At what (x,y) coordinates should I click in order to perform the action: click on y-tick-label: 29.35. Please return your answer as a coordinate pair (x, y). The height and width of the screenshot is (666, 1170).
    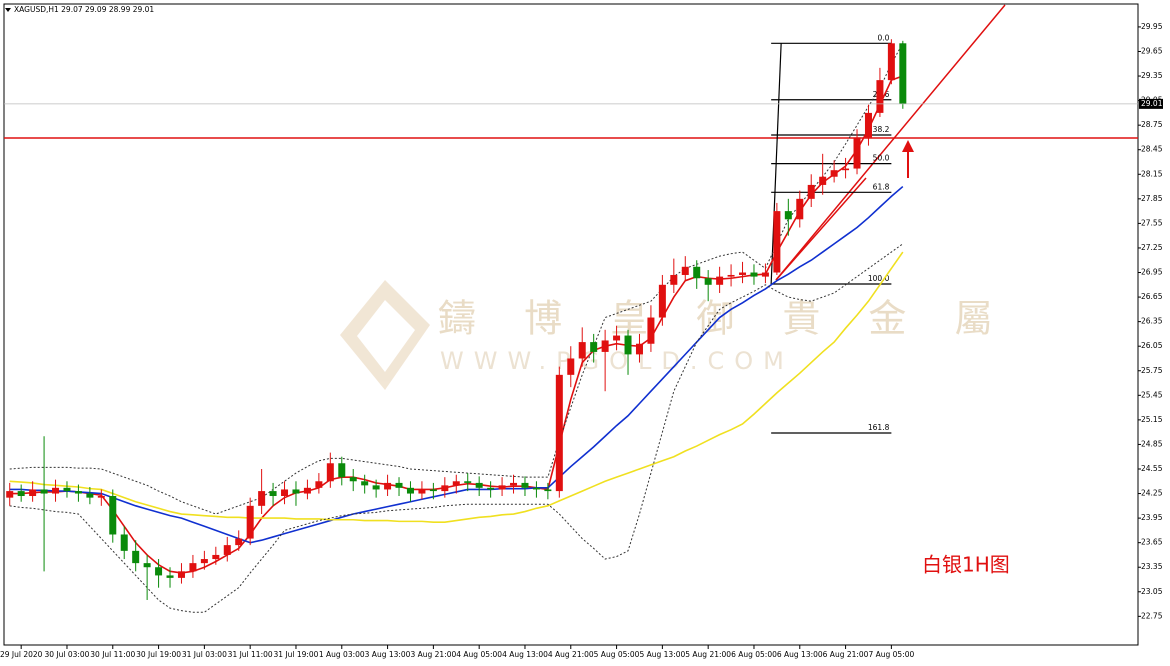
    Looking at the image, I should click on (1152, 75).